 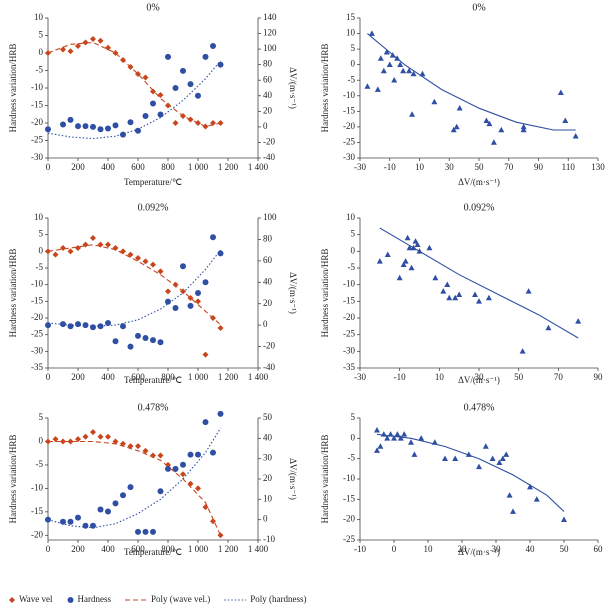 What do you see at coordinates (135, 488) in the screenshot?
I see `fit-line` at bounding box center [135, 488].